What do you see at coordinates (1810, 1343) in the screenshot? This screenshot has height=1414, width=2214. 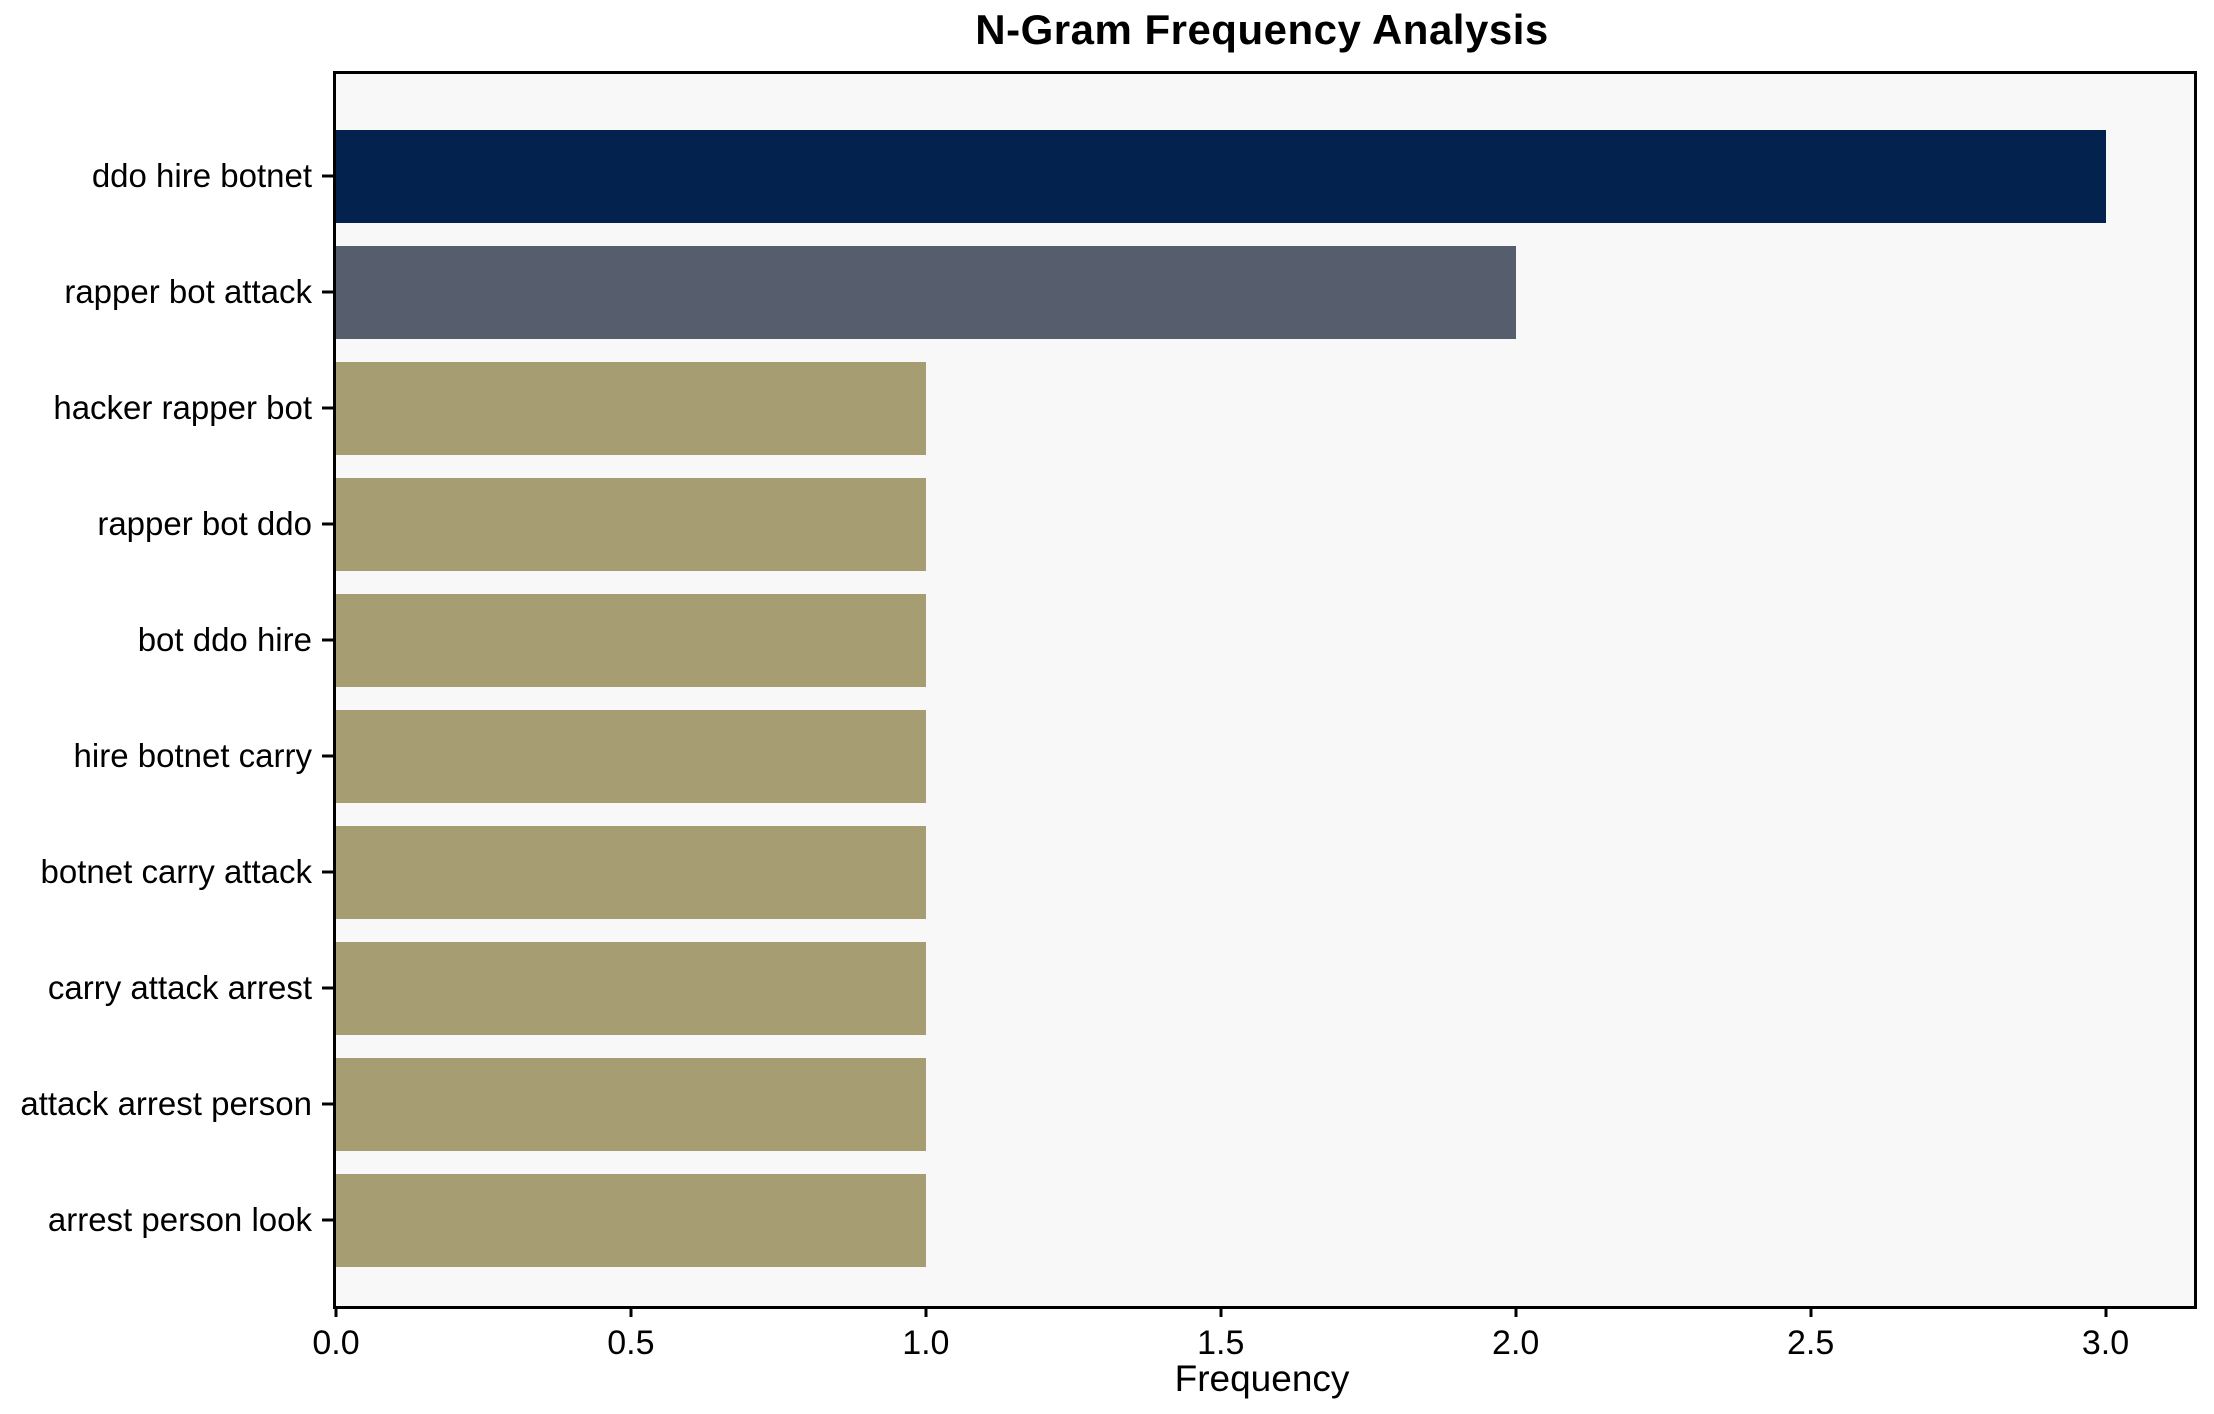 I see `xtick-label-2.5: 2.5` at bounding box center [1810, 1343].